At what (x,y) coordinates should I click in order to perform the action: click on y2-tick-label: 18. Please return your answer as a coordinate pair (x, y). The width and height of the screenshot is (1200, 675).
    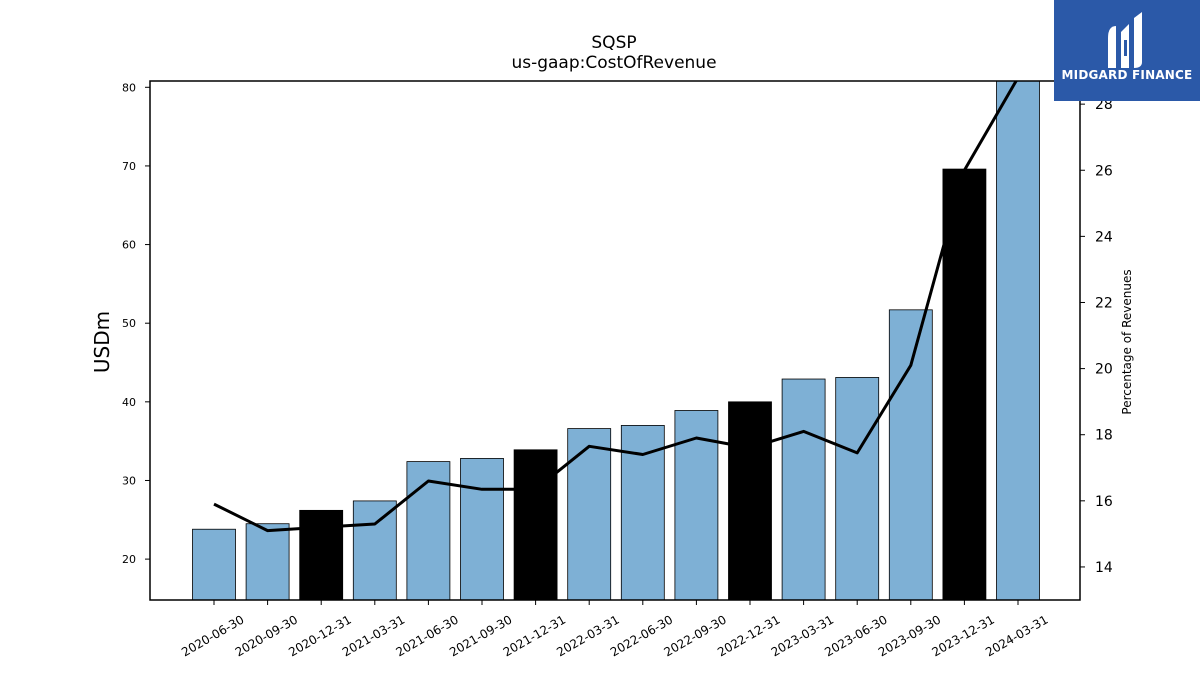
    Looking at the image, I should click on (1104, 436).